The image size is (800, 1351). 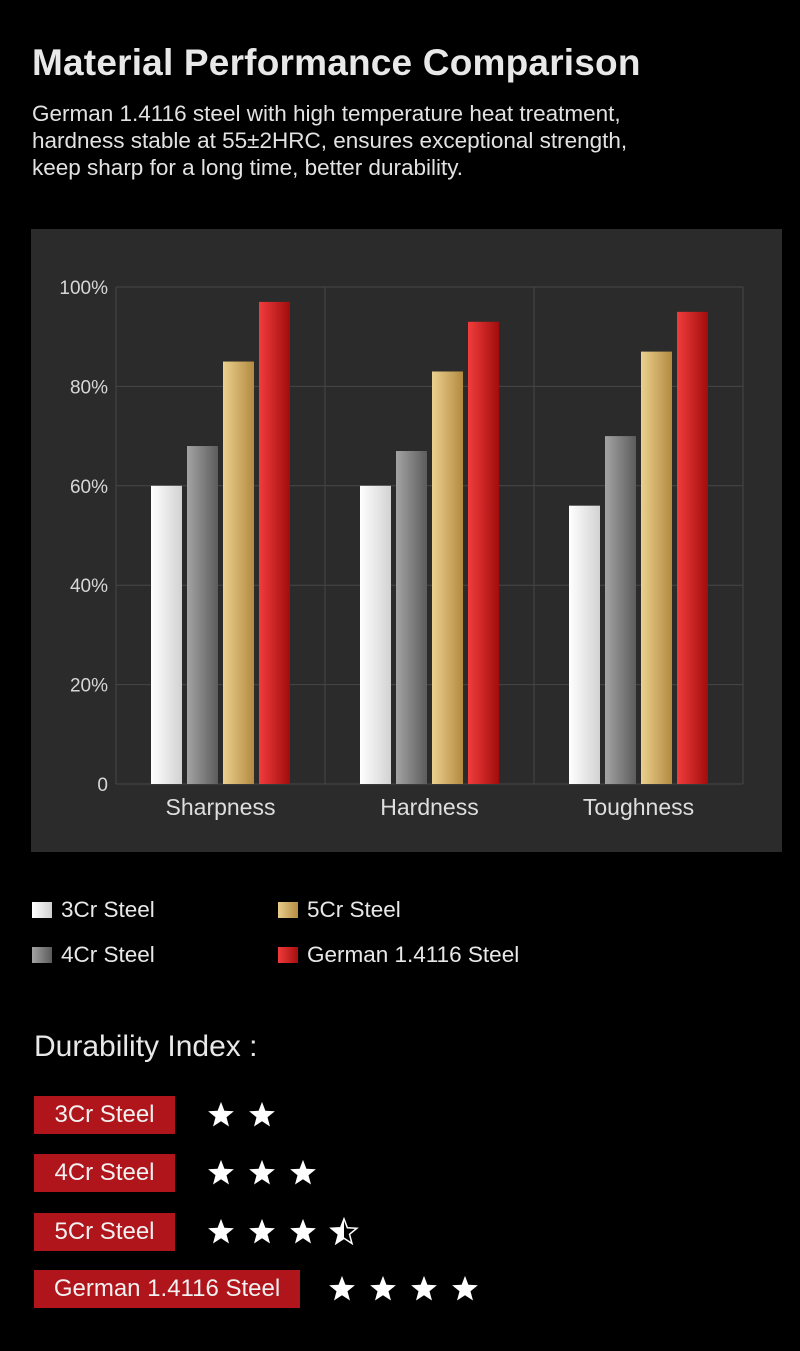 What do you see at coordinates (108, 909) in the screenshot?
I see `legend-label: 3Cr Steel` at bounding box center [108, 909].